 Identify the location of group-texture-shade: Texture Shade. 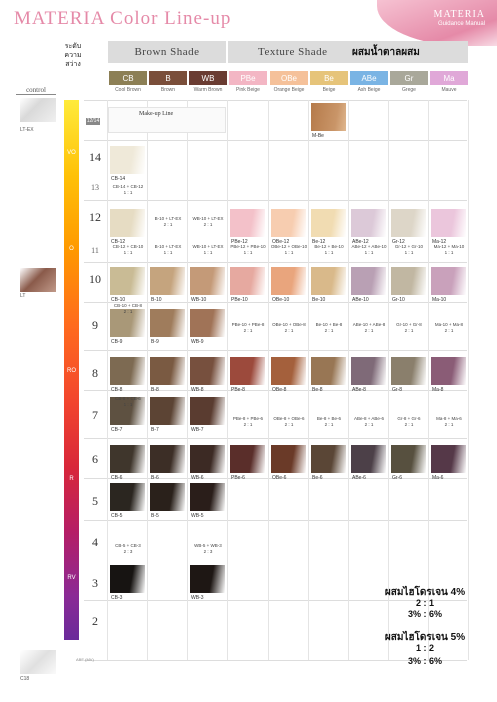
(348, 52).